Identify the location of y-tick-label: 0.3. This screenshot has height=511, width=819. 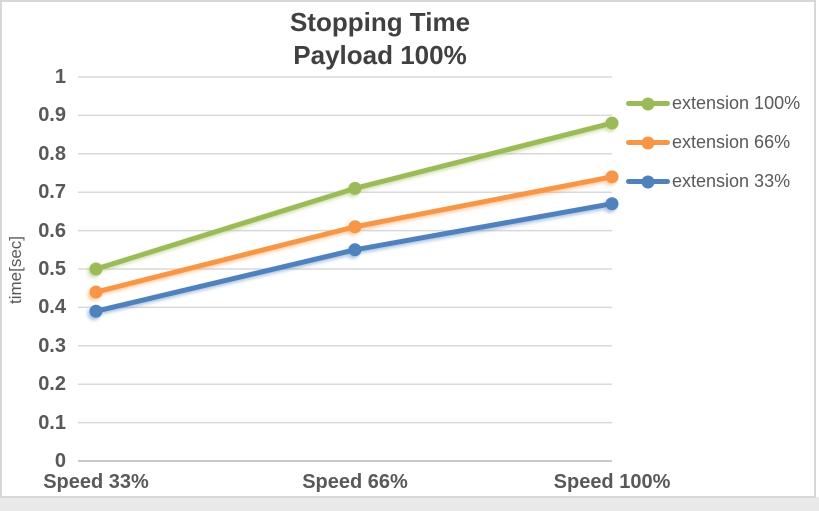
(52, 345).